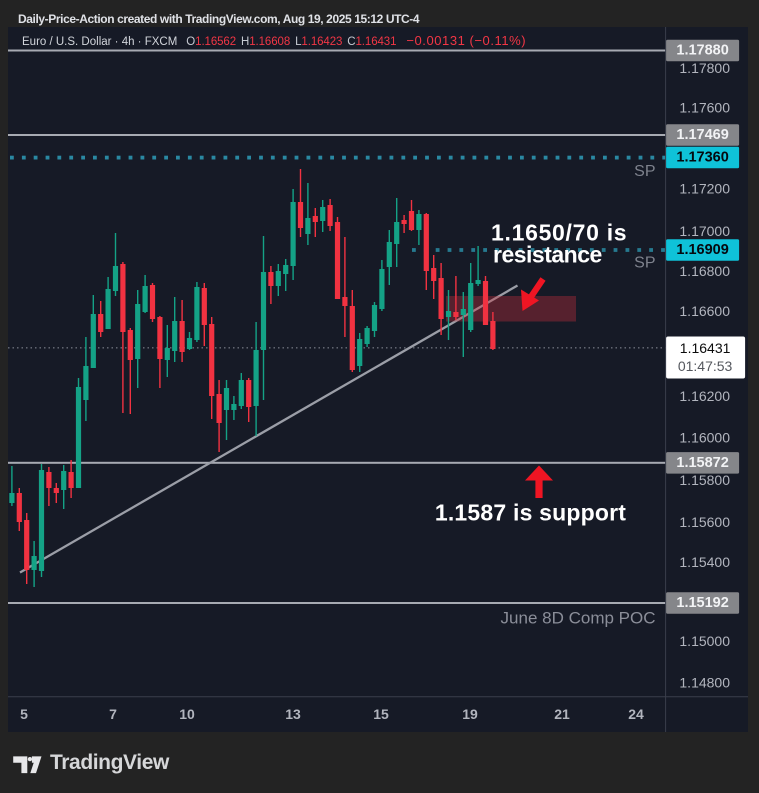  What do you see at coordinates (702, 250) in the screenshot?
I see `svg-text: 1.16909` at bounding box center [702, 250].